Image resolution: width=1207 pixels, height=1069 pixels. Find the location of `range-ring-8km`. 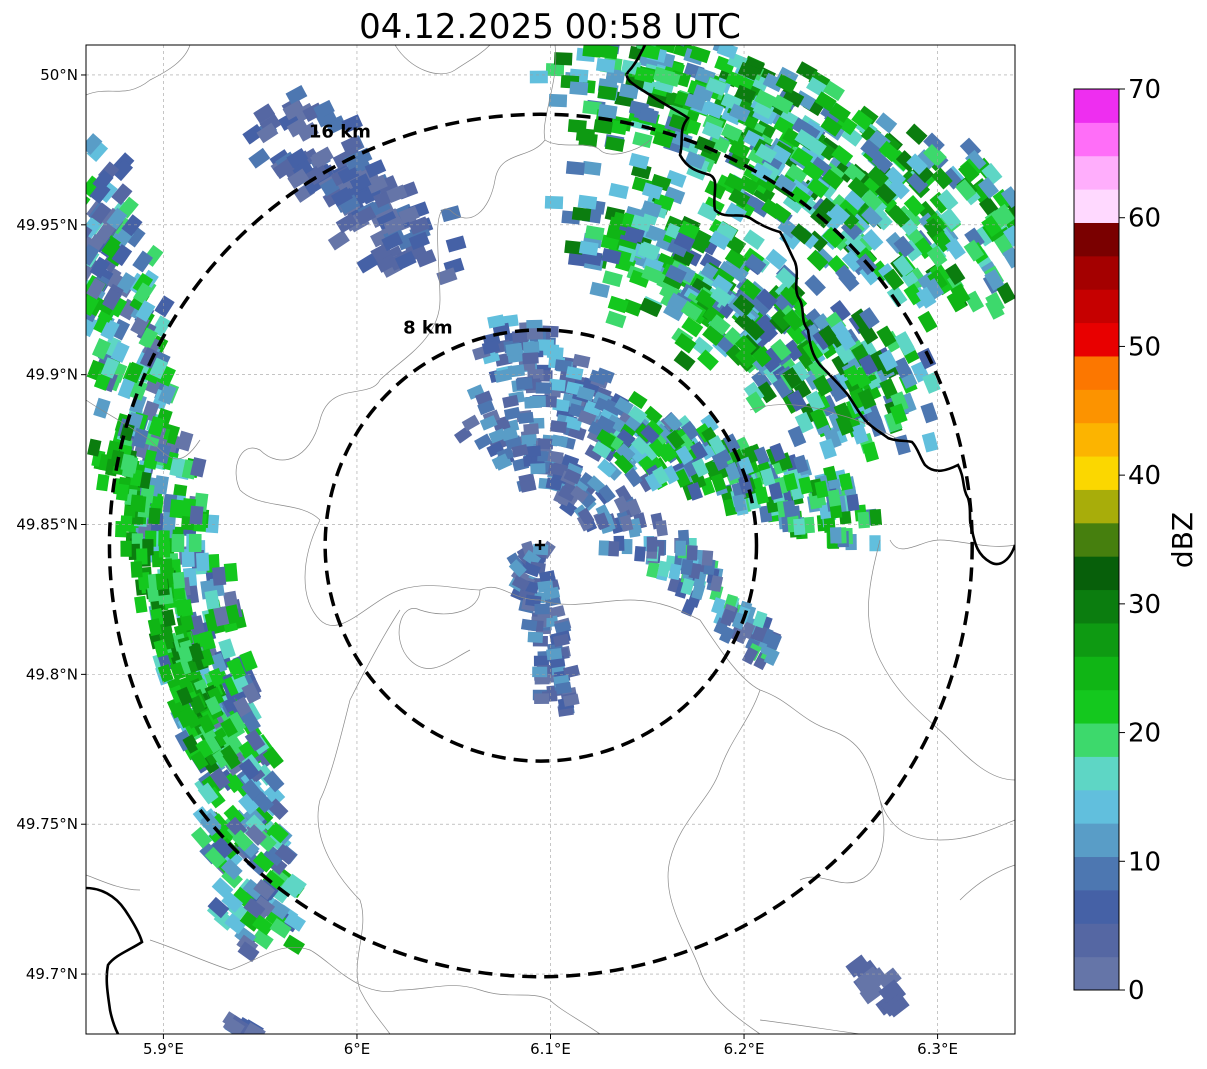

range-ring-8km is located at coordinates (541, 545).